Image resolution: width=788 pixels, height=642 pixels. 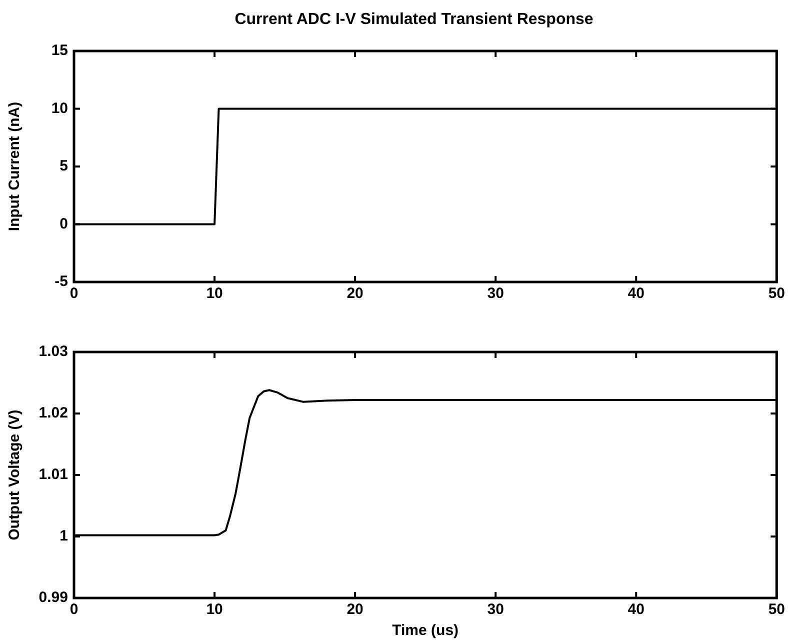 What do you see at coordinates (64, 536) in the screenshot?
I see `y-tick-label: 1` at bounding box center [64, 536].